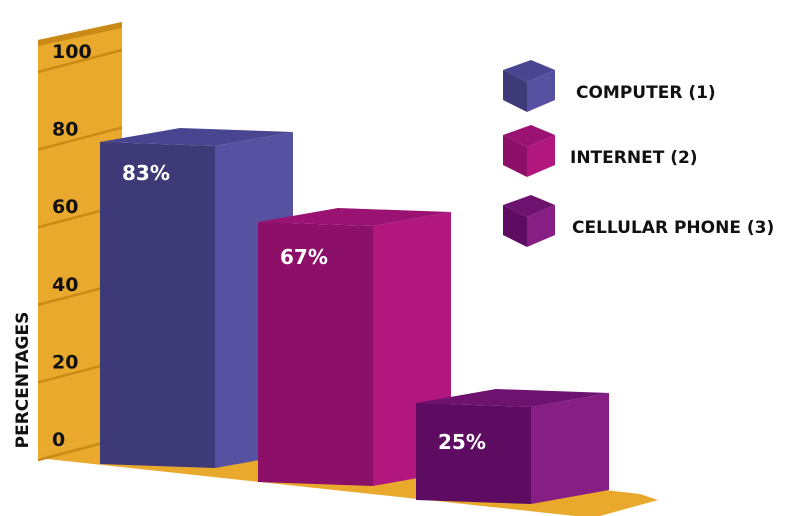 This screenshot has height=516, width=797. Describe the element at coordinates (462, 442) in the screenshot. I see `data-label: 25%` at that location.